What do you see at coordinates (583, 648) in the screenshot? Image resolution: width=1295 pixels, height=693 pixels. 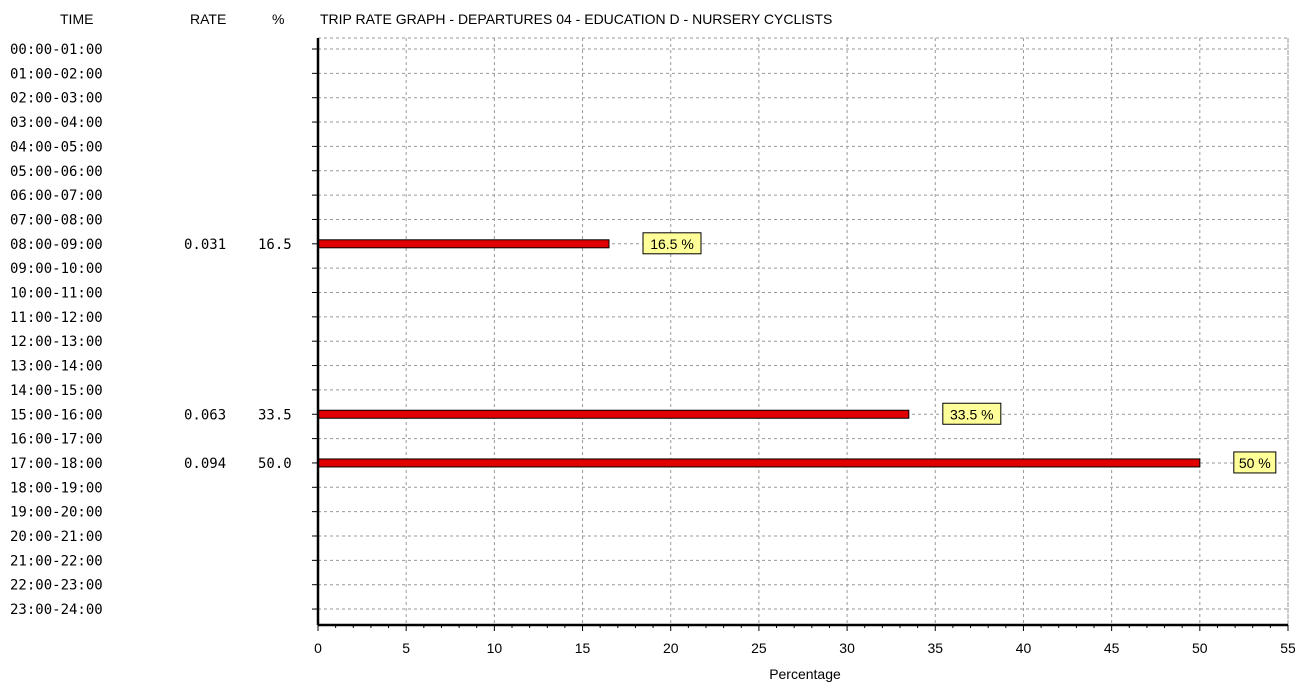 I see `x-tick-label: 15` at bounding box center [583, 648].